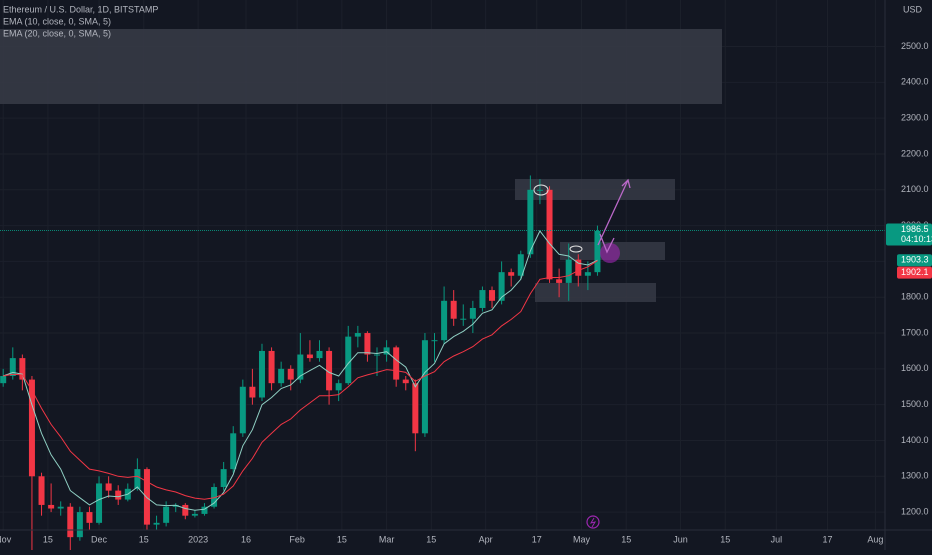  I want to click on legend-entry: EMA (20, close, 0, SMA, 5), so click(57, 33).